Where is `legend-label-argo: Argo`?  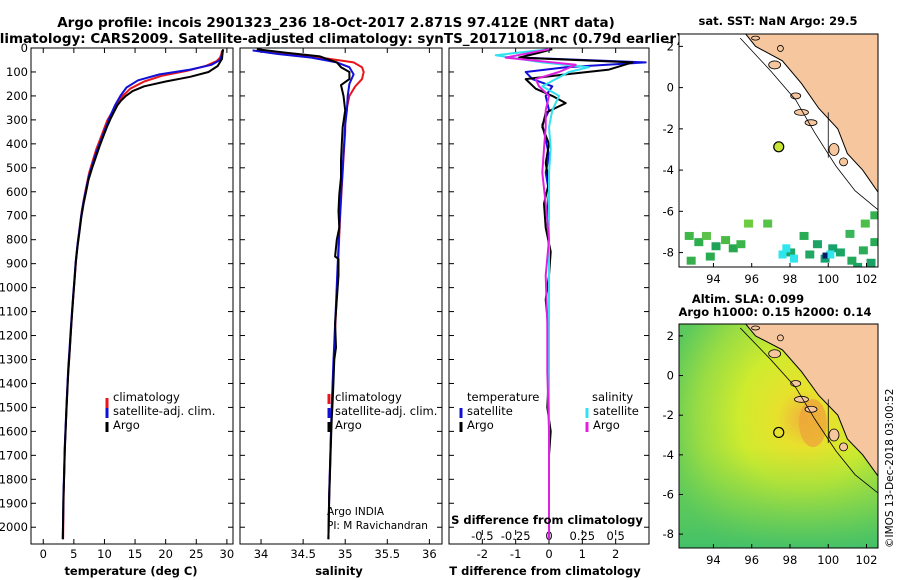
legend-label-argo: Argo is located at coordinates (348, 425).